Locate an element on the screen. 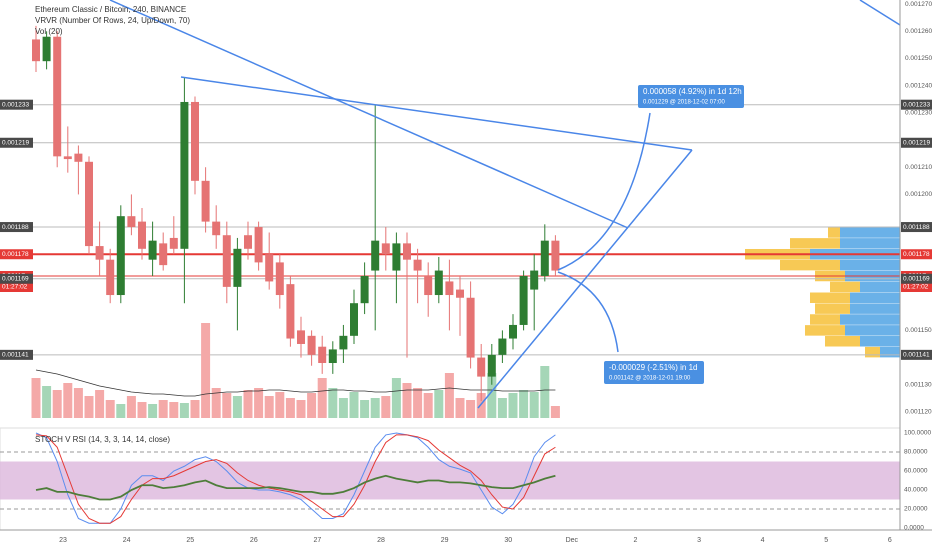 This screenshot has height=550, width=932. y-tick-label: 0.001230 is located at coordinates (918, 113).